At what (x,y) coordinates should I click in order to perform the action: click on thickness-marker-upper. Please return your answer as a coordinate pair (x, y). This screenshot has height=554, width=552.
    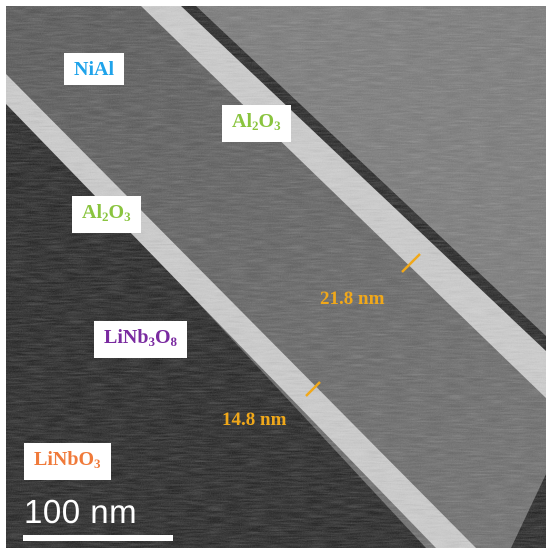
    Looking at the image, I should click on (411, 263).